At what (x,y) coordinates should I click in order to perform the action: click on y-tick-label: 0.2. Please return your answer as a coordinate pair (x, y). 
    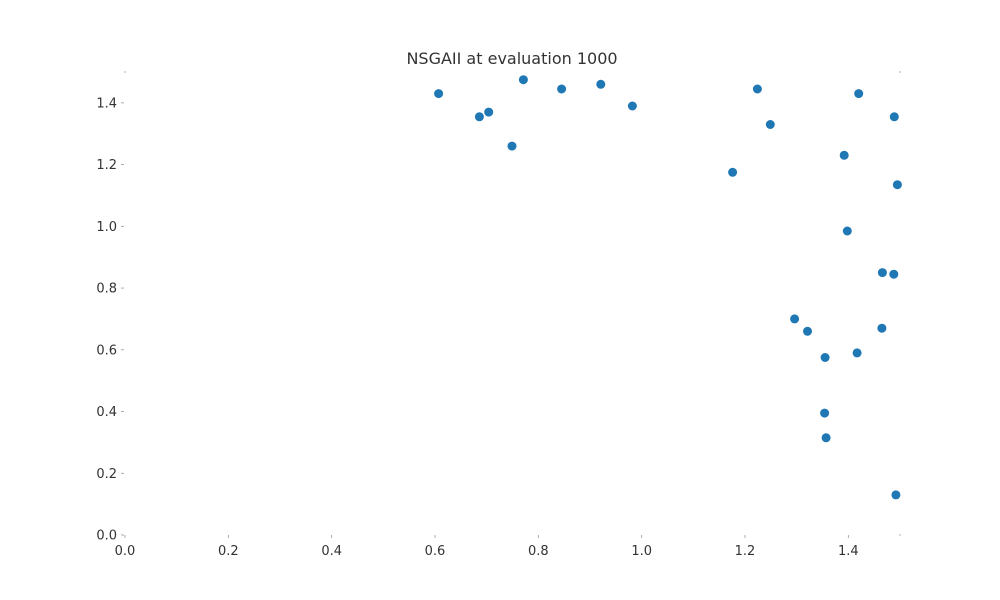
    Looking at the image, I should click on (106, 474).